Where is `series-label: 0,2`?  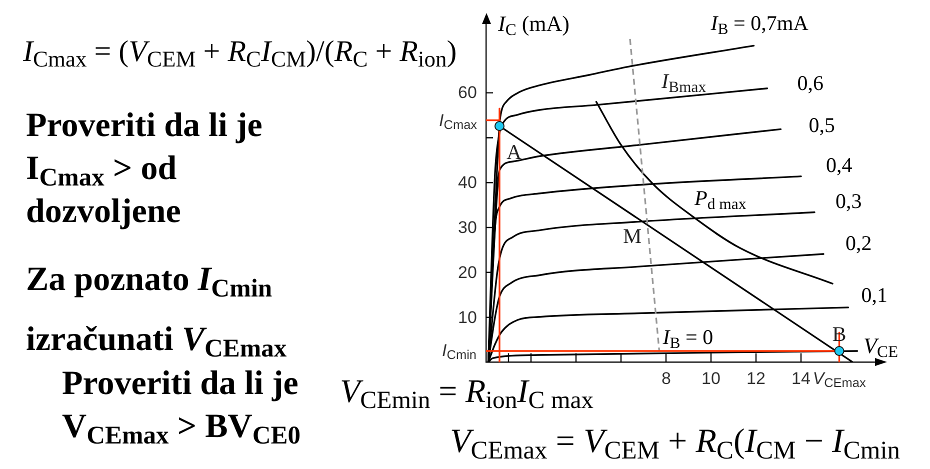 series-label: 0,2 is located at coordinates (859, 242).